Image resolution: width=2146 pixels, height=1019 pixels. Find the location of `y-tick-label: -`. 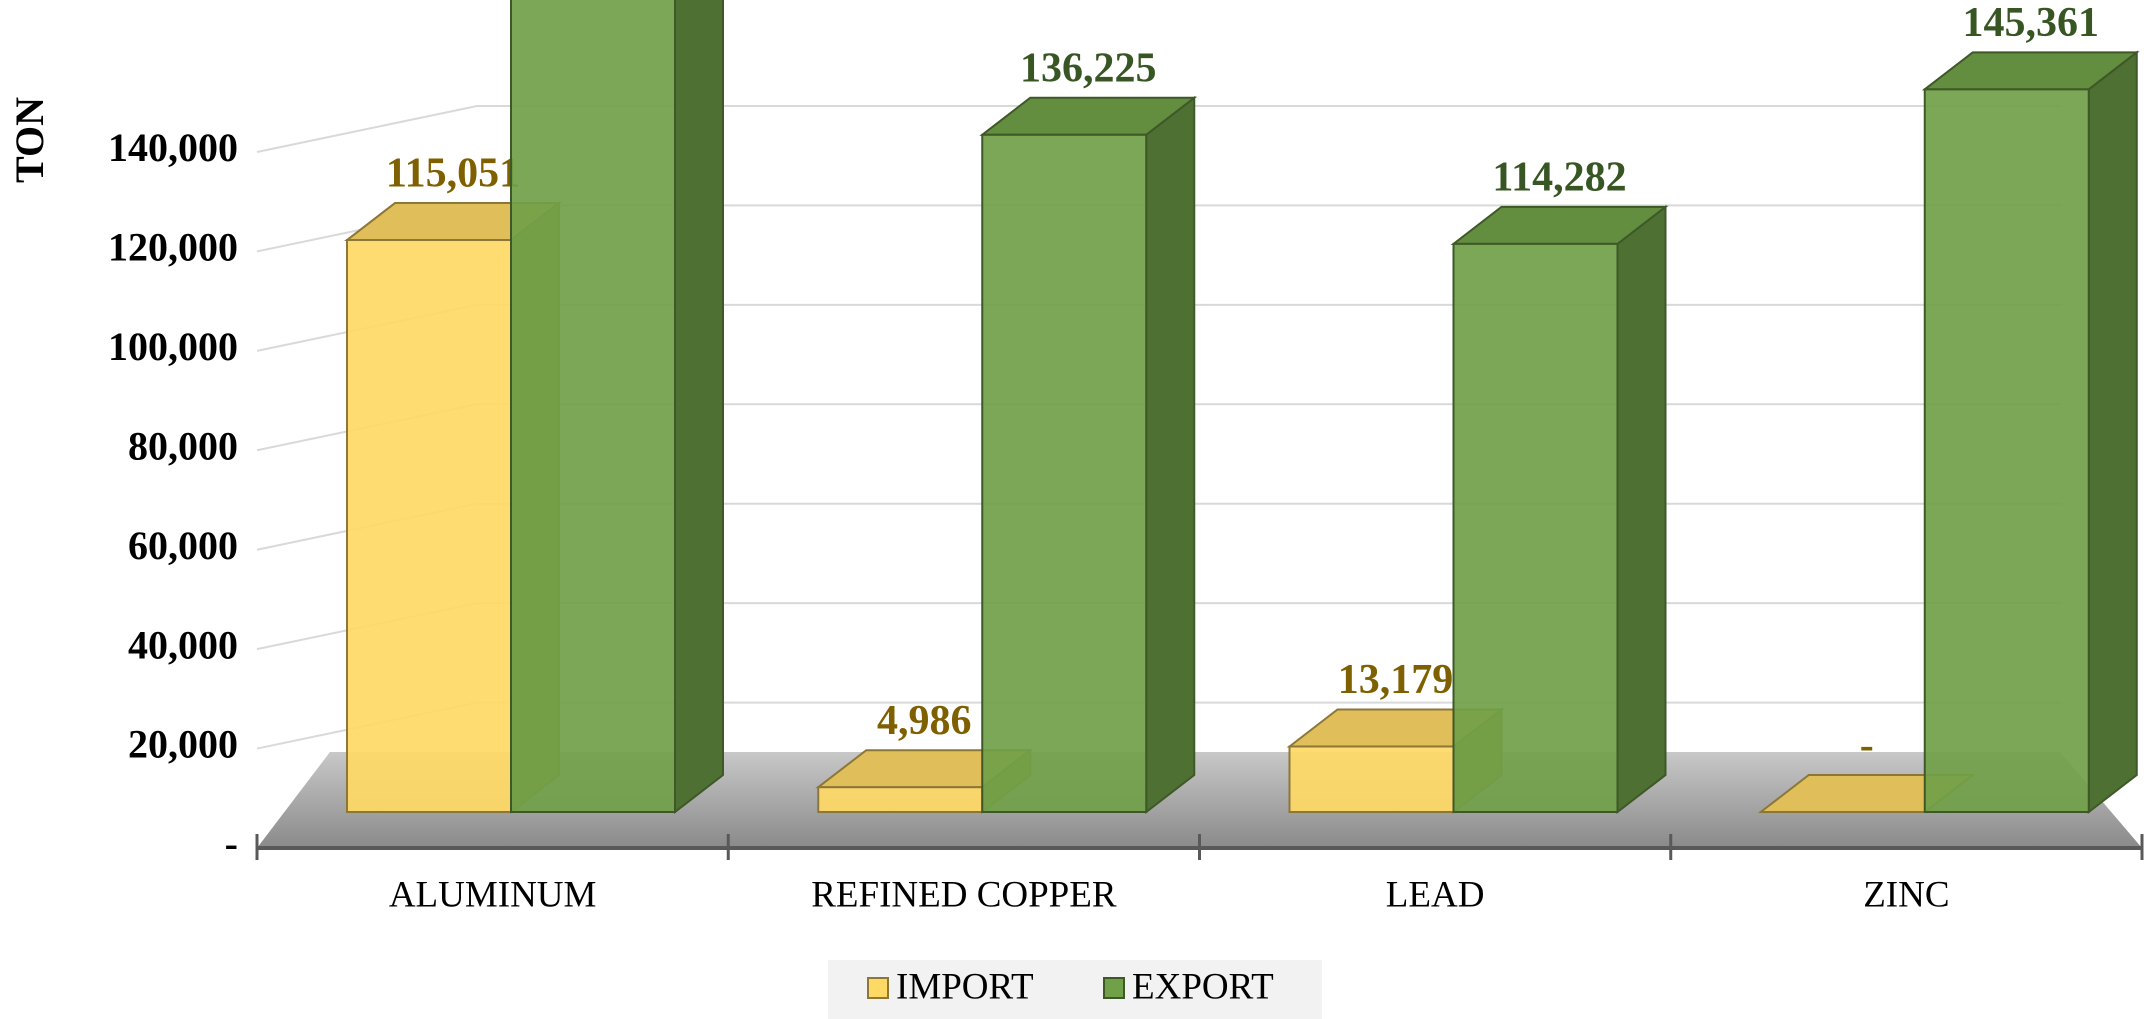

y-tick-label: - is located at coordinates (231, 843).